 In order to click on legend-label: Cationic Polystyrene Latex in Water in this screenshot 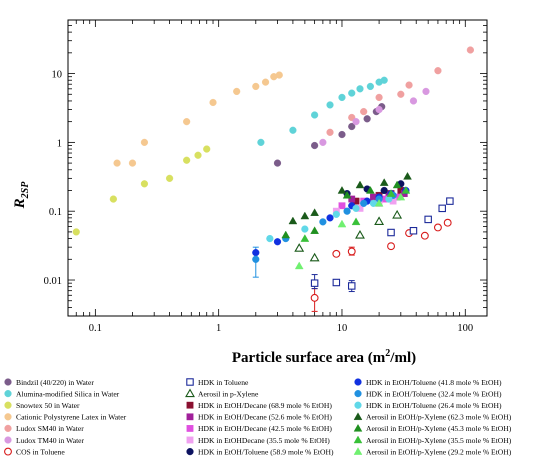, I will do `click(71, 417)`.